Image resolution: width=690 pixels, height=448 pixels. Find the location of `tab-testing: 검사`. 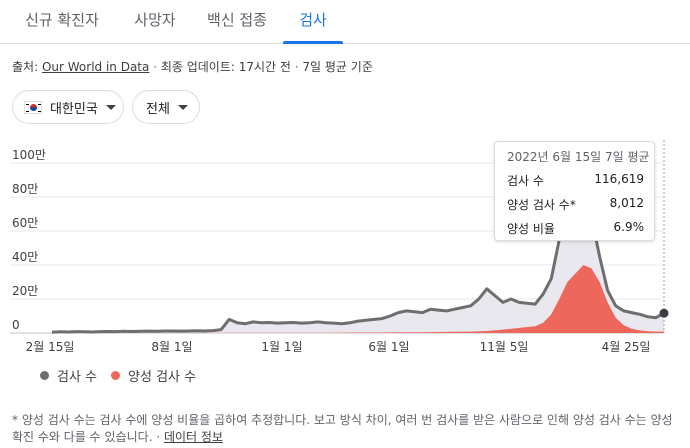

tab-testing: 검사 is located at coordinates (313, 20).